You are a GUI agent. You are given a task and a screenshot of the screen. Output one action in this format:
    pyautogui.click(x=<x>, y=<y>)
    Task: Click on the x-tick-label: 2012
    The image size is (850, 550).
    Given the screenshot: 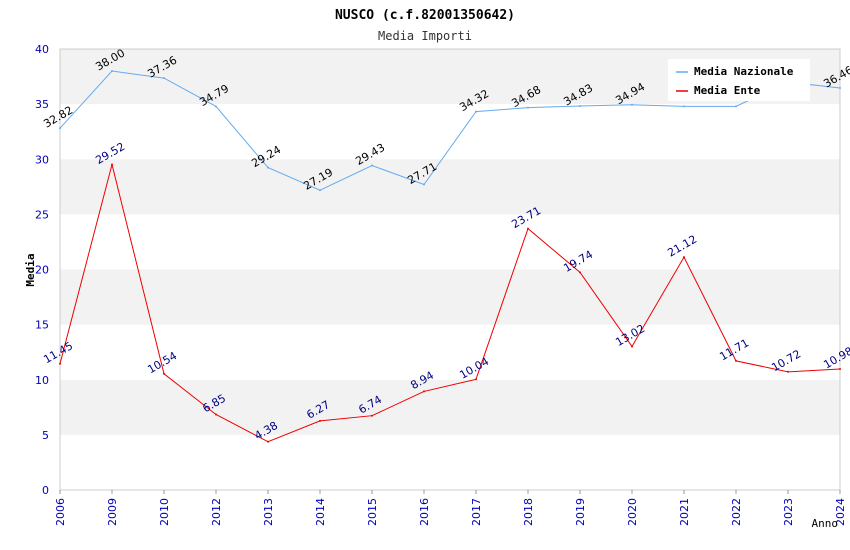 What is the action you would take?
    pyautogui.click(x=216, y=512)
    